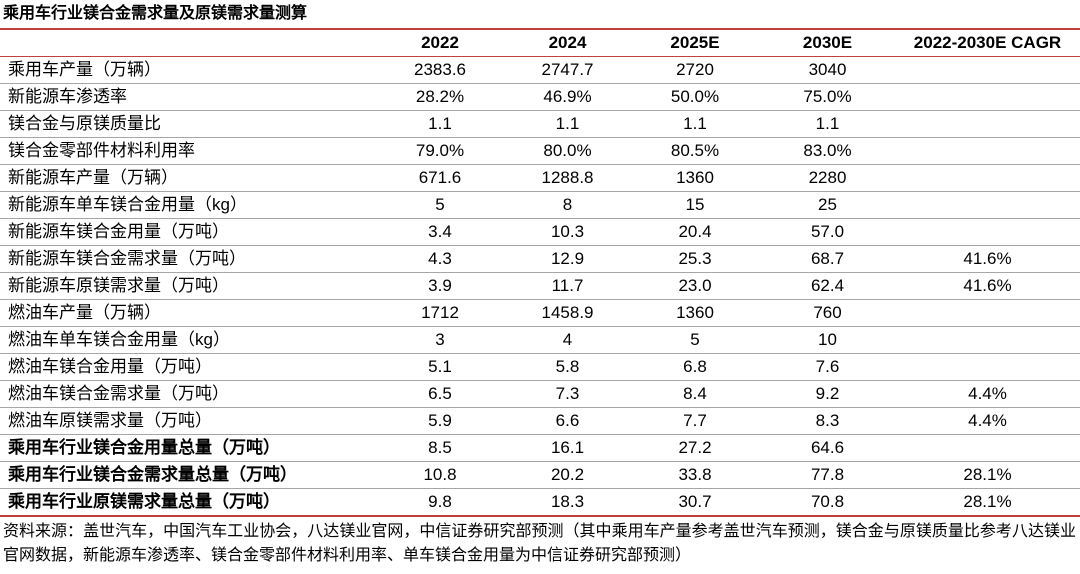 The height and width of the screenshot is (574, 1080). What do you see at coordinates (567, 259) in the screenshot?
I see `cell-2024-value: 12.9` at bounding box center [567, 259].